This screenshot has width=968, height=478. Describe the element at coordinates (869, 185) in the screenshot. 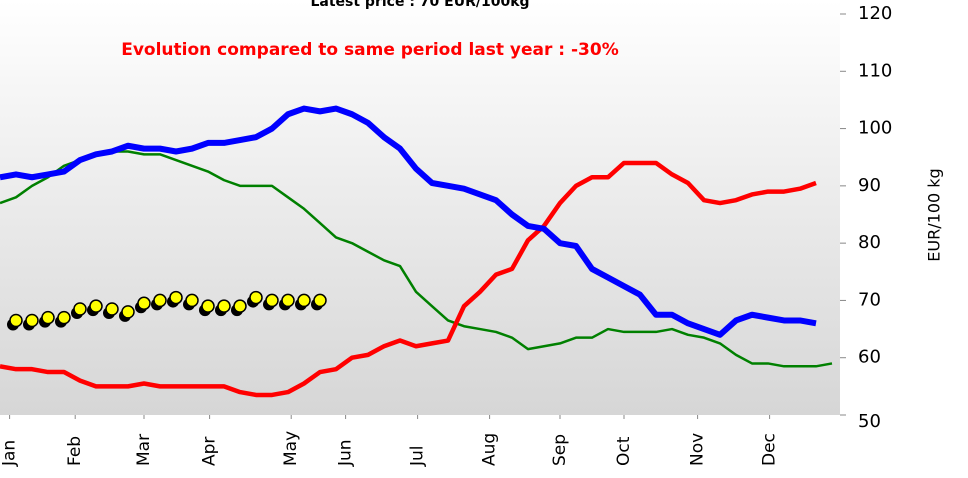

I see `y-tick-label: 90` at that location.